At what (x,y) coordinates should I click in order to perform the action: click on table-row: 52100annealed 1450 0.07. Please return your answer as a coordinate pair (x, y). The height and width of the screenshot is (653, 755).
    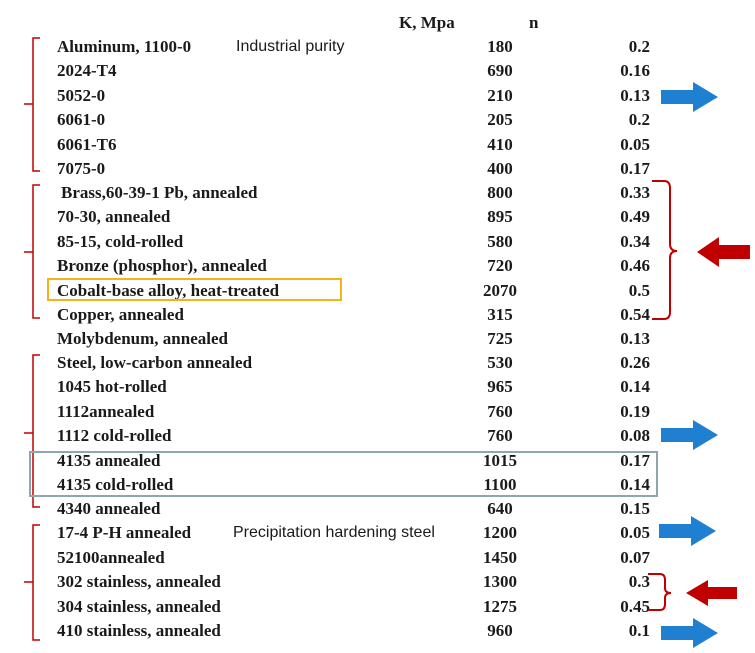
    Looking at the image, I should click on (377, 558).